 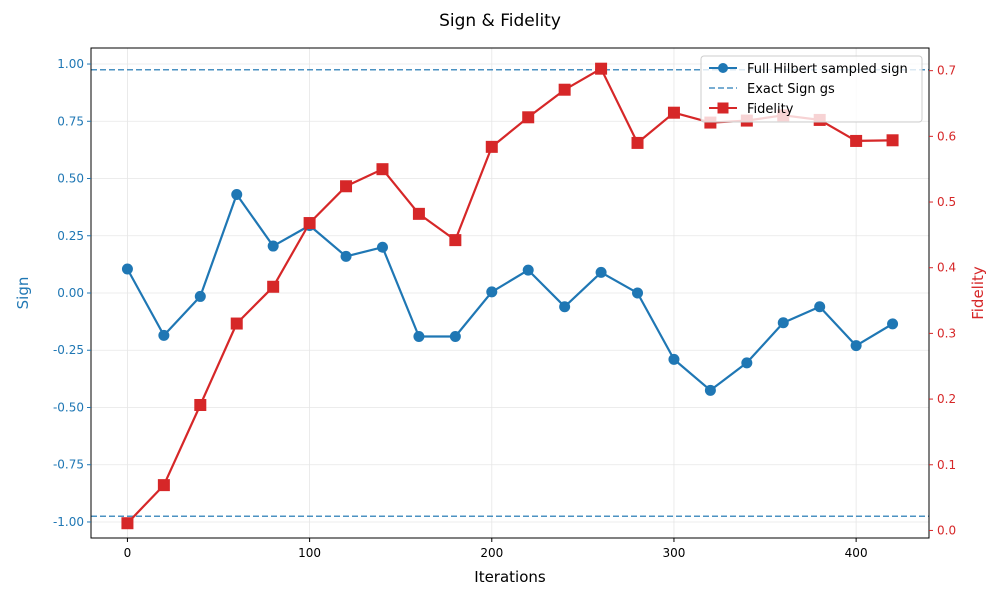 I want to click on y-left-tick-label: 0.00, so click(x=70, y=293).